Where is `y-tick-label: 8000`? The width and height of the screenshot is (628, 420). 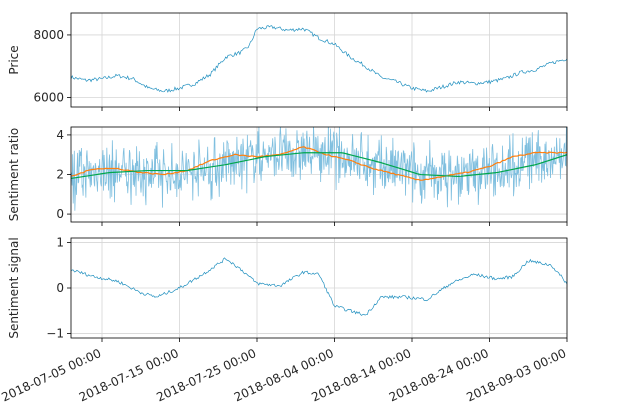
y-tick-label: 8000 is located at coordinates (48, 35).